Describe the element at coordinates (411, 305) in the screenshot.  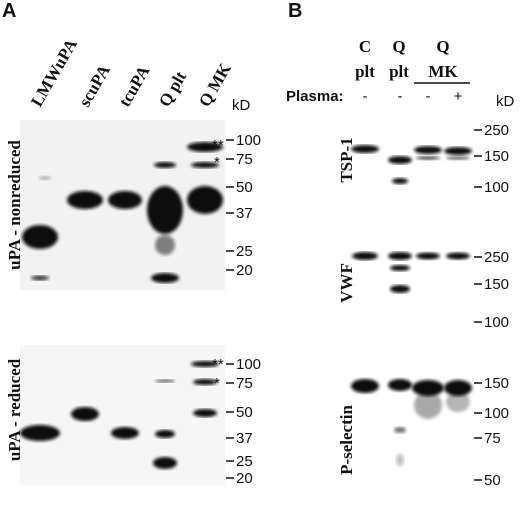
I see `bands` at that location.